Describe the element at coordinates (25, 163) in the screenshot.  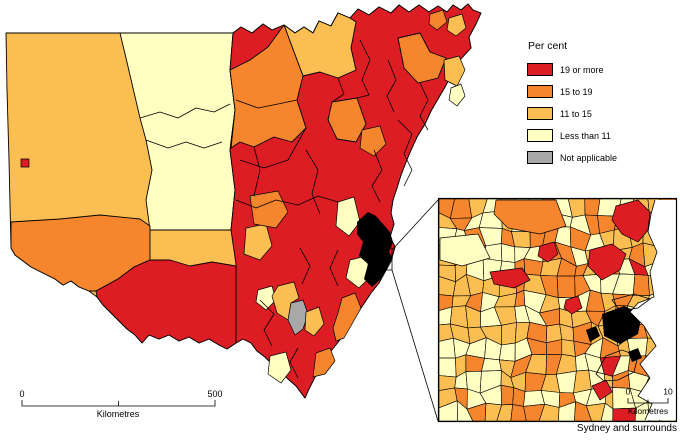
I see `region-west-red-outlier` at that location.